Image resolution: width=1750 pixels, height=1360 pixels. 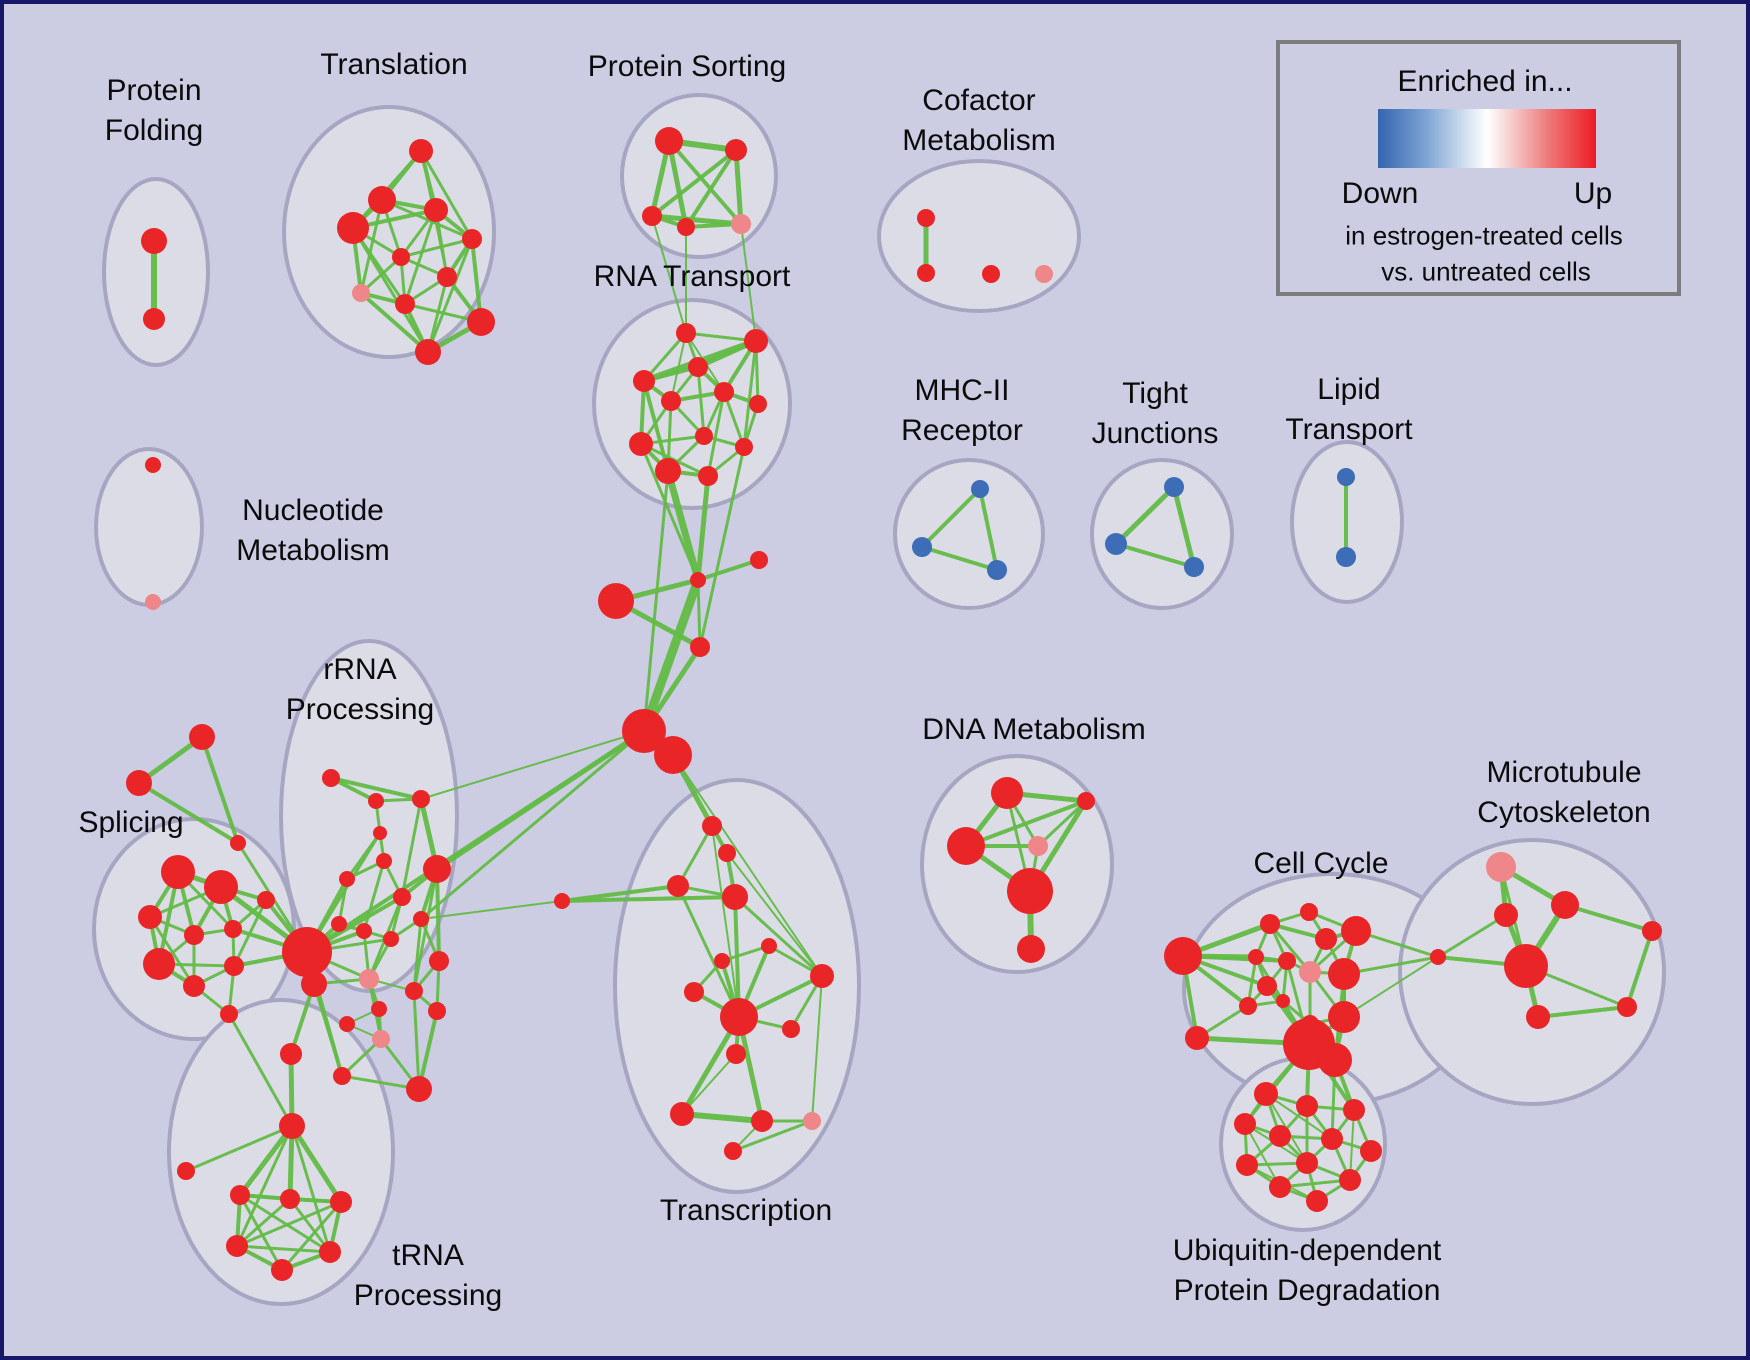 What do you see at coordinates (962, 430) in the screenshot?
I see `cluster-label-mhc: Receptor` at bounding box center [962, 430].